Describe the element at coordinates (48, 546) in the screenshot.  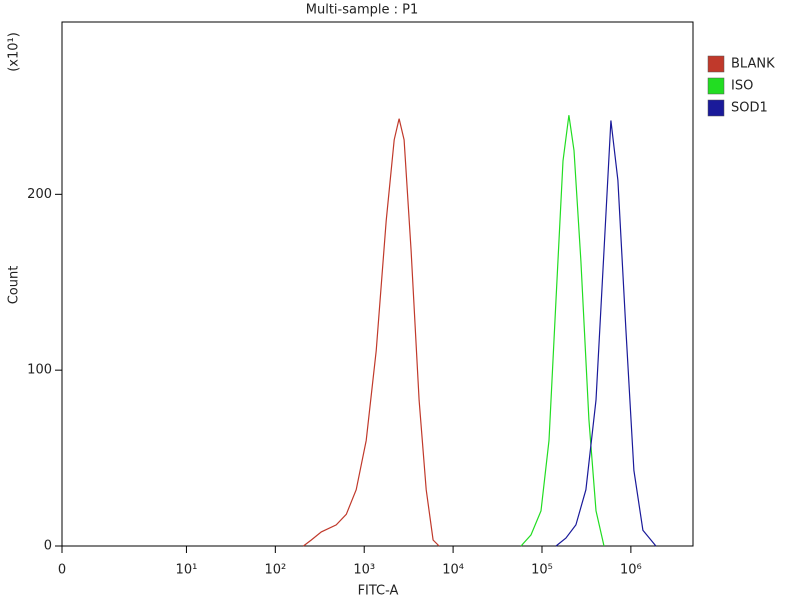
I see `y-tick-label: 0` at that location.